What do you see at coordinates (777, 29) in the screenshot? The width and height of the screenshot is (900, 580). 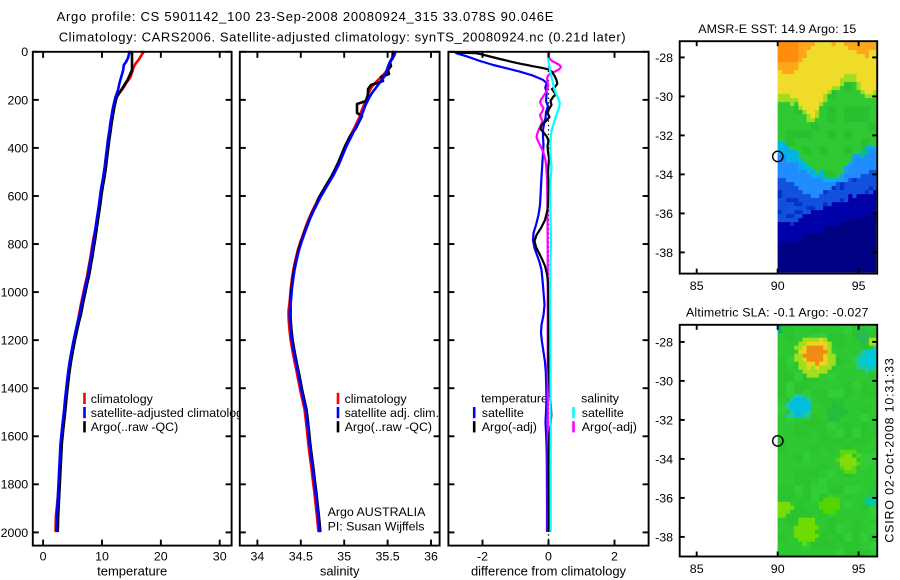 I see `svg-text: AMSR-E SST: 14.9 Argo: 15` at bounding box center [777, 29].